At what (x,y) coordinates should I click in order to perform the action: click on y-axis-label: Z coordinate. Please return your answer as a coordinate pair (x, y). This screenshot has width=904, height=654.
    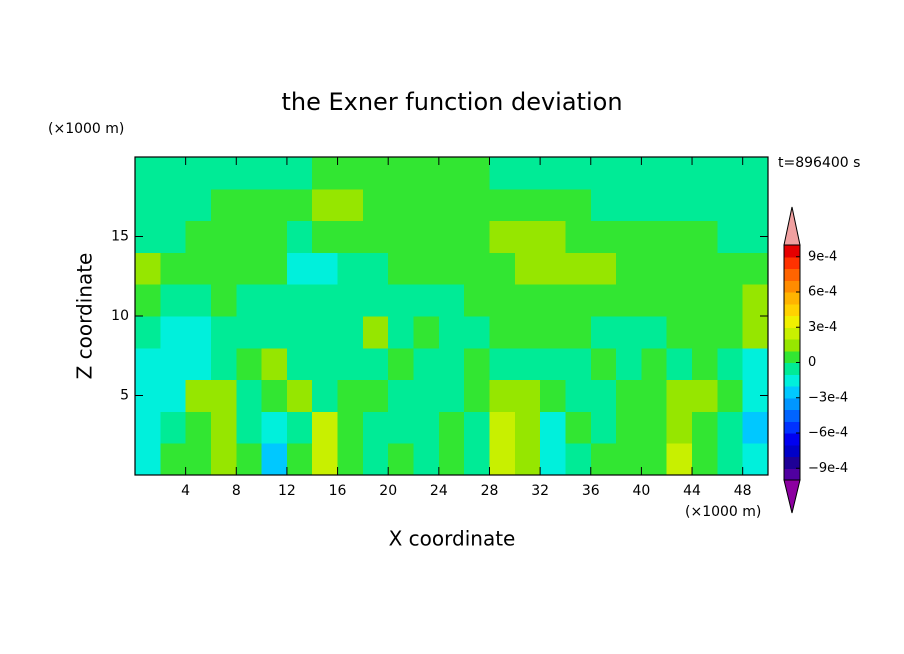
    Looking at the image, I should click on (85, 316).